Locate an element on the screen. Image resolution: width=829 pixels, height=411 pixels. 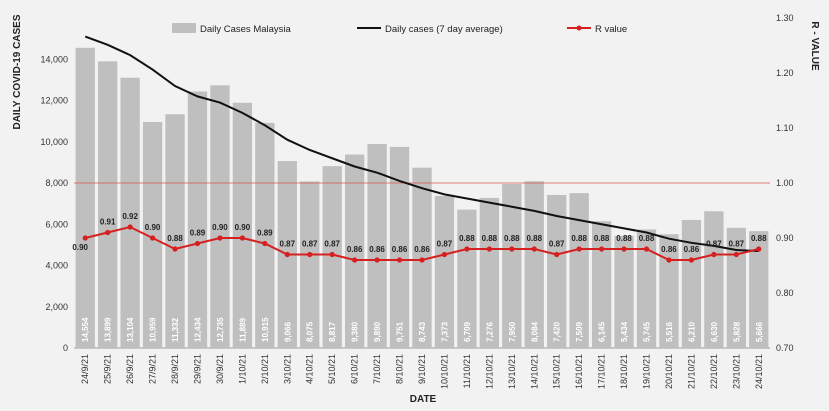
bar-value-label: 6,210 is located at coordinates (691, 331).